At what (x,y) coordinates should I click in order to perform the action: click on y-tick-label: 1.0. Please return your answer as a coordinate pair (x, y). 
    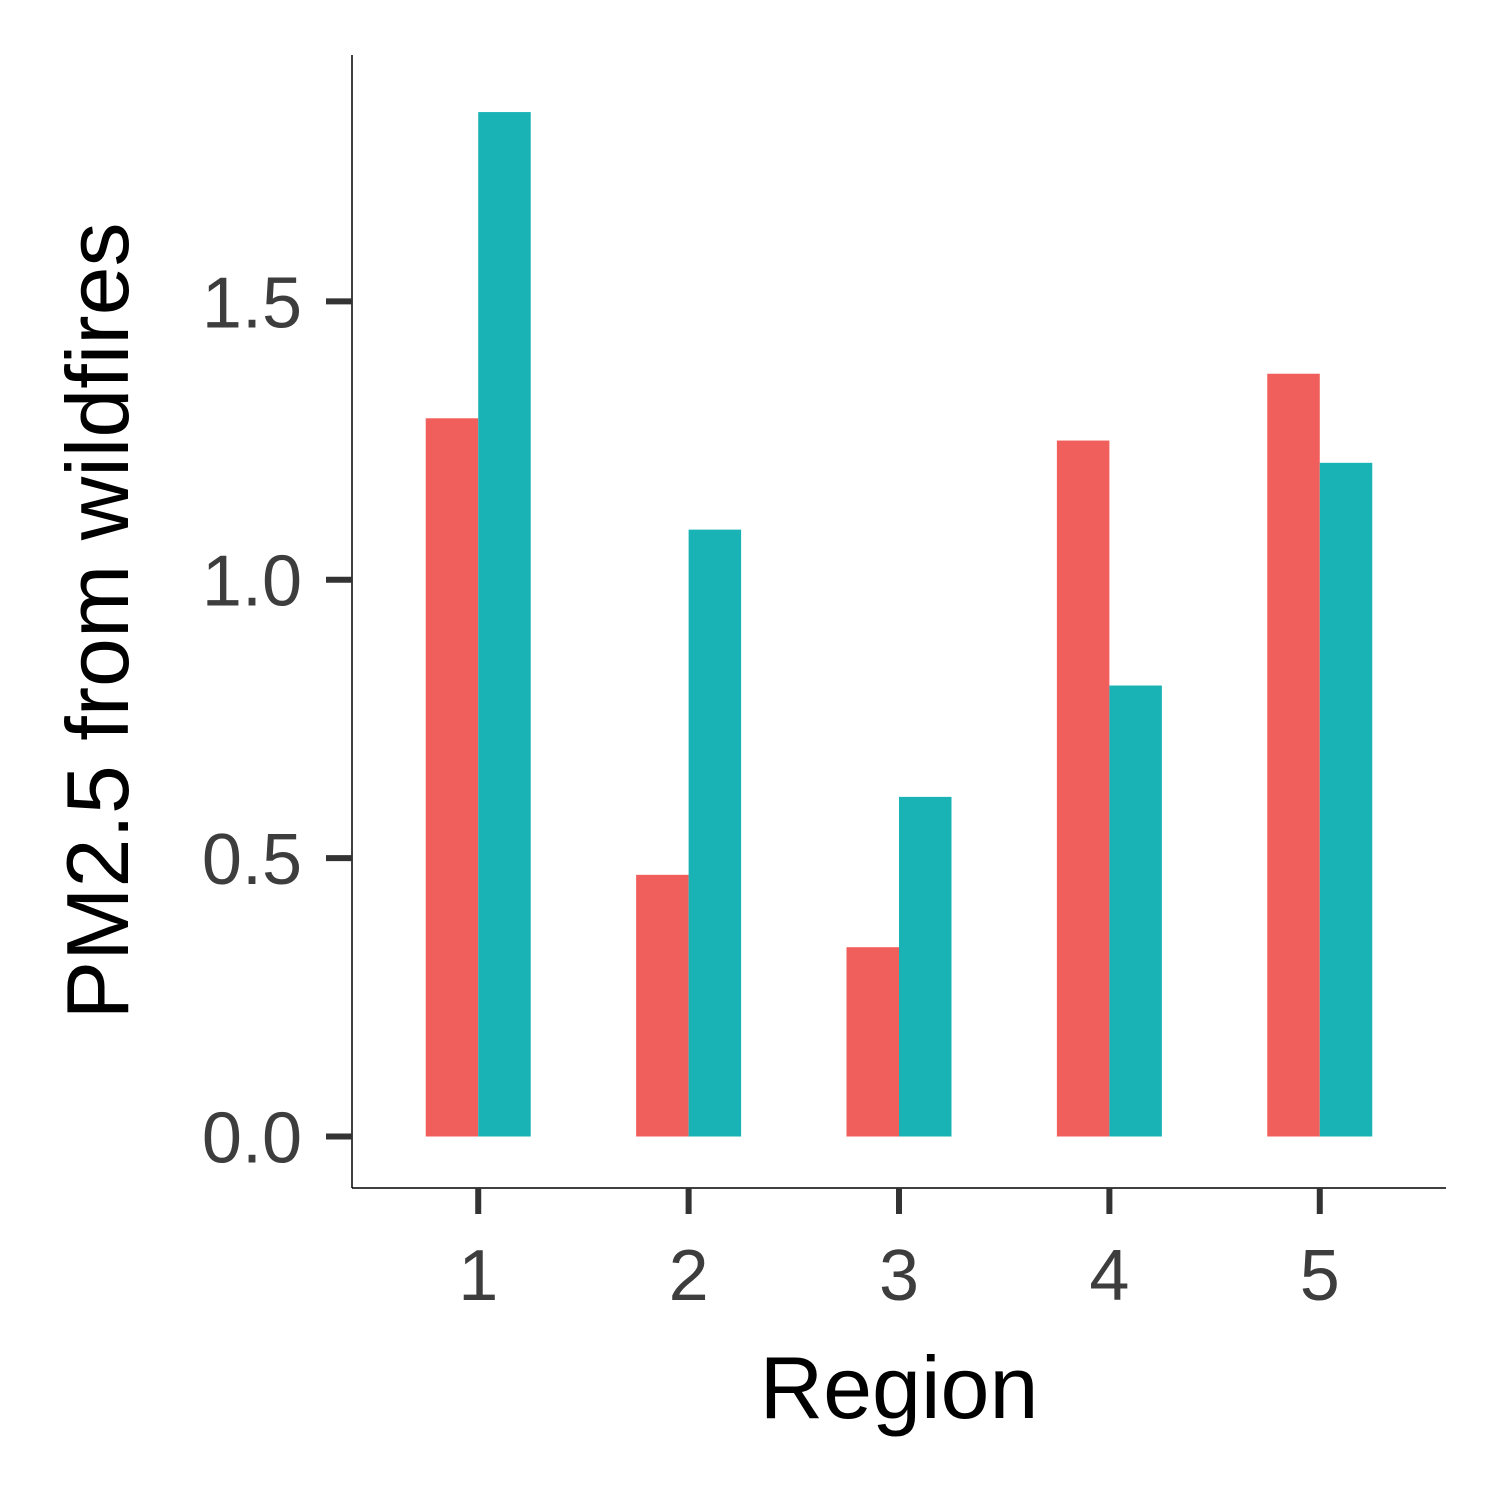
    Looking at the image, I should click on (252, 582).